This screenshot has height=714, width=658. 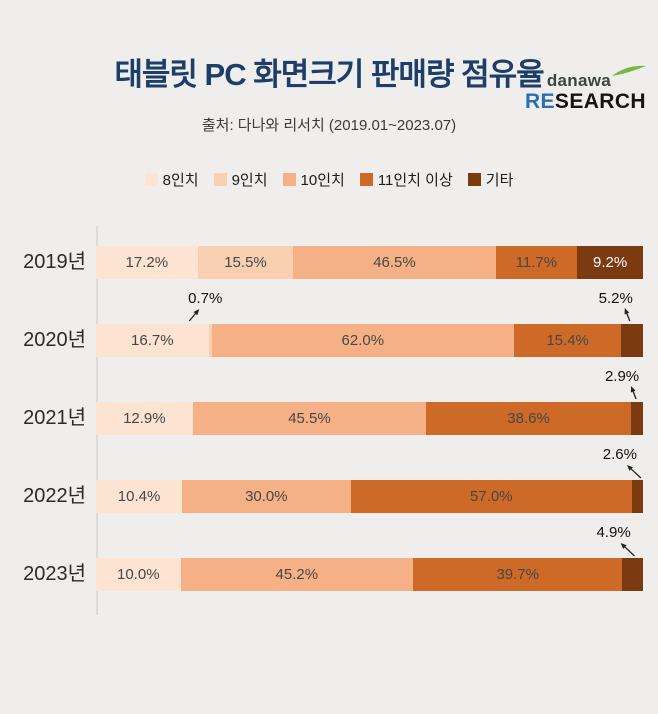 I want to click on bar-segment: 15.4%, so click(x=568, y=340).